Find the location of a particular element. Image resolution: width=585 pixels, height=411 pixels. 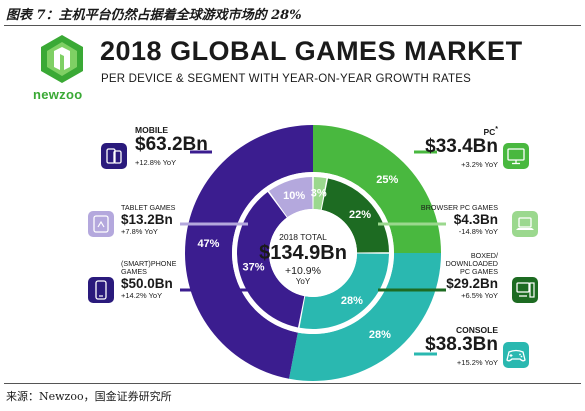

center-total-growth: +10.9% is located at coordinates (303, 271).